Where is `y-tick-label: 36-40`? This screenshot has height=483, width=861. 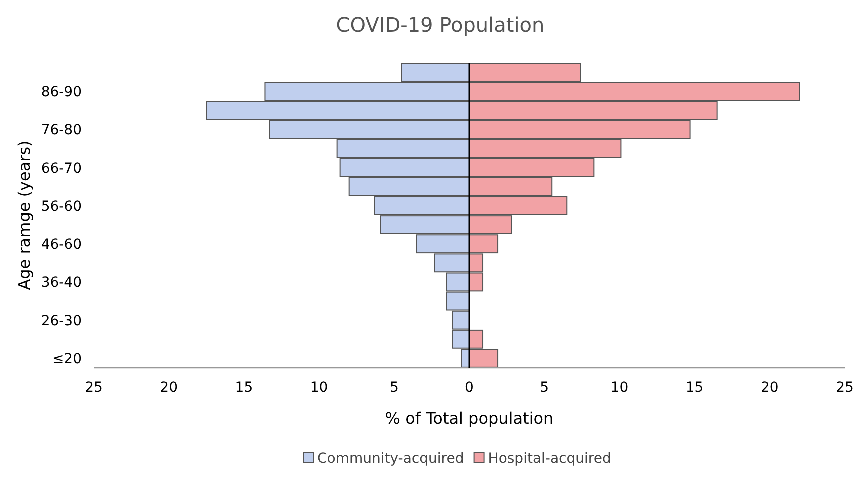
y-tick-label: 36-40 is located at coordinates (61, 283).